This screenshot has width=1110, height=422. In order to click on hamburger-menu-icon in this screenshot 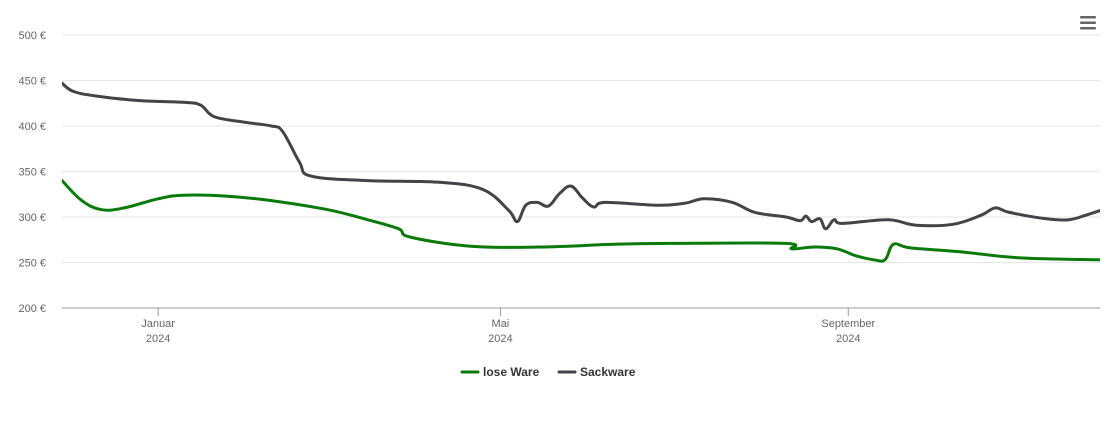, I will do `click(1088, 23)`.